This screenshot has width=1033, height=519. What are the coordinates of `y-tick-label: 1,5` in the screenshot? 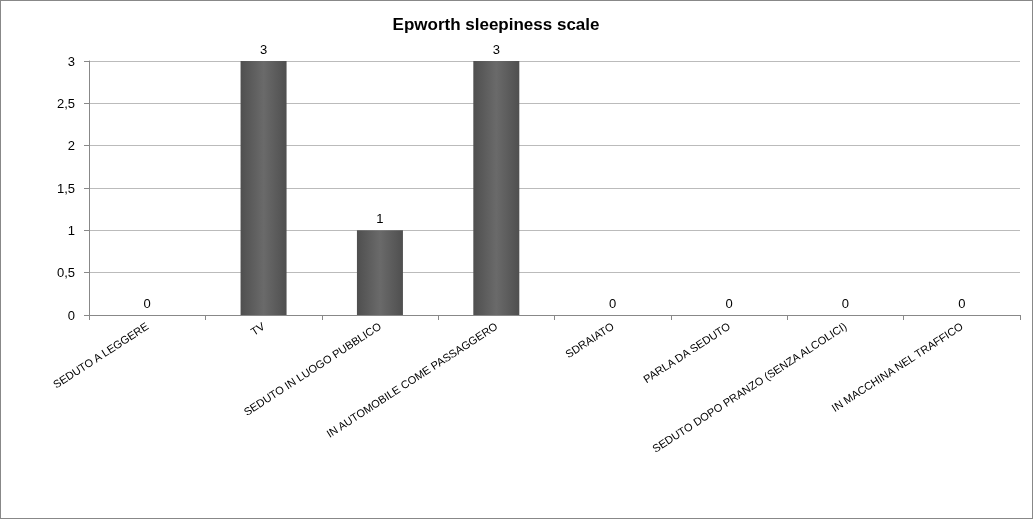 It's located at (65, 188).